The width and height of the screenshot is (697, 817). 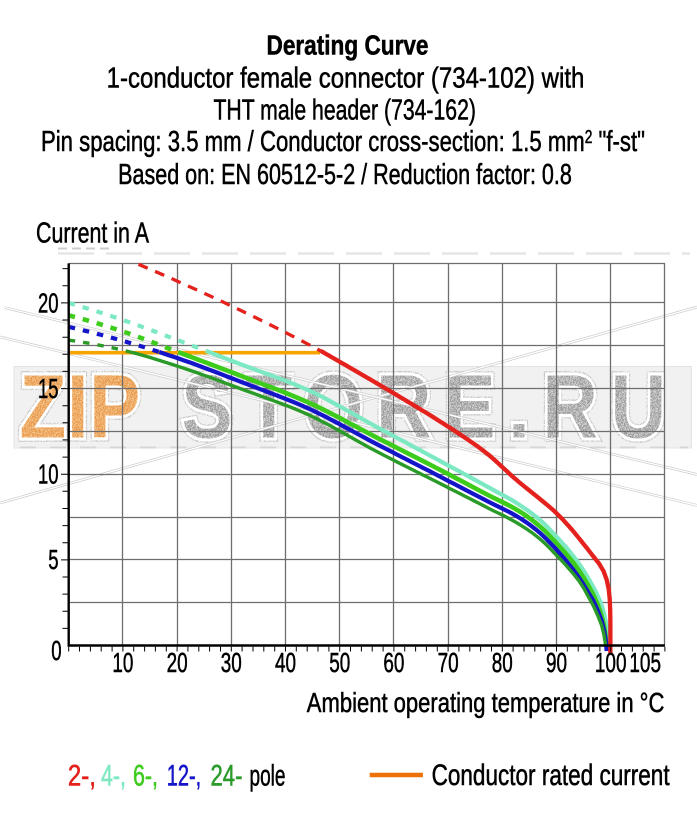 What do you see at coordinates (556, 662) in the screenshot?
I see `svg-text: 90` at bounding box center [556, 662].